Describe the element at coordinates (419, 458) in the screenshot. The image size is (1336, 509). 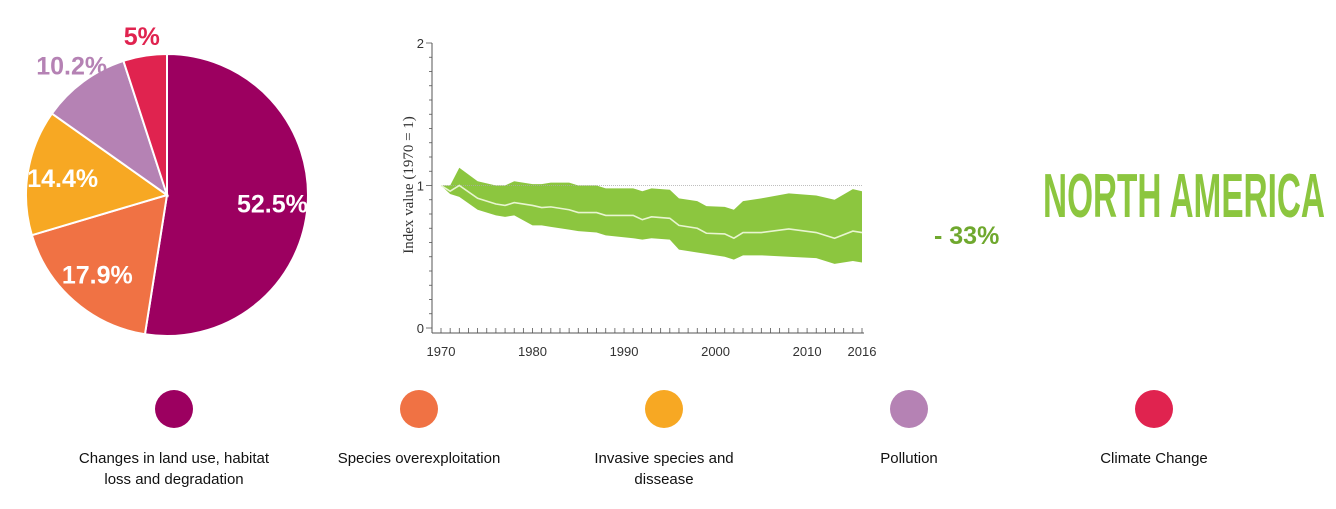
I see `legend-label: Species overexploitation` at that location.